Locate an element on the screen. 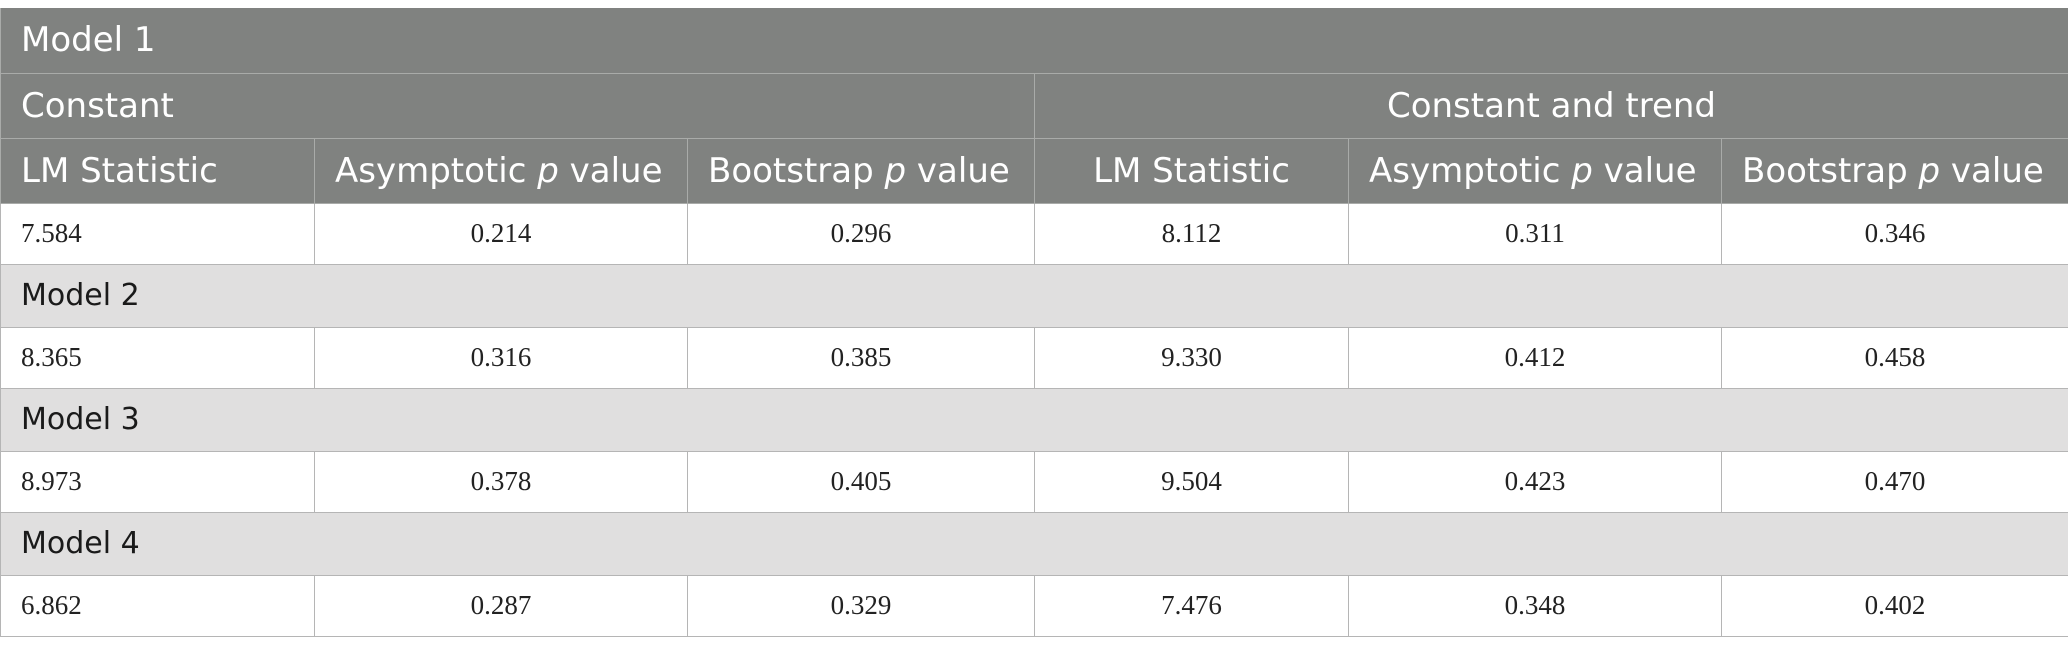  cell-asymptotic-p: 0.214 is located at coordinates (501, 233).